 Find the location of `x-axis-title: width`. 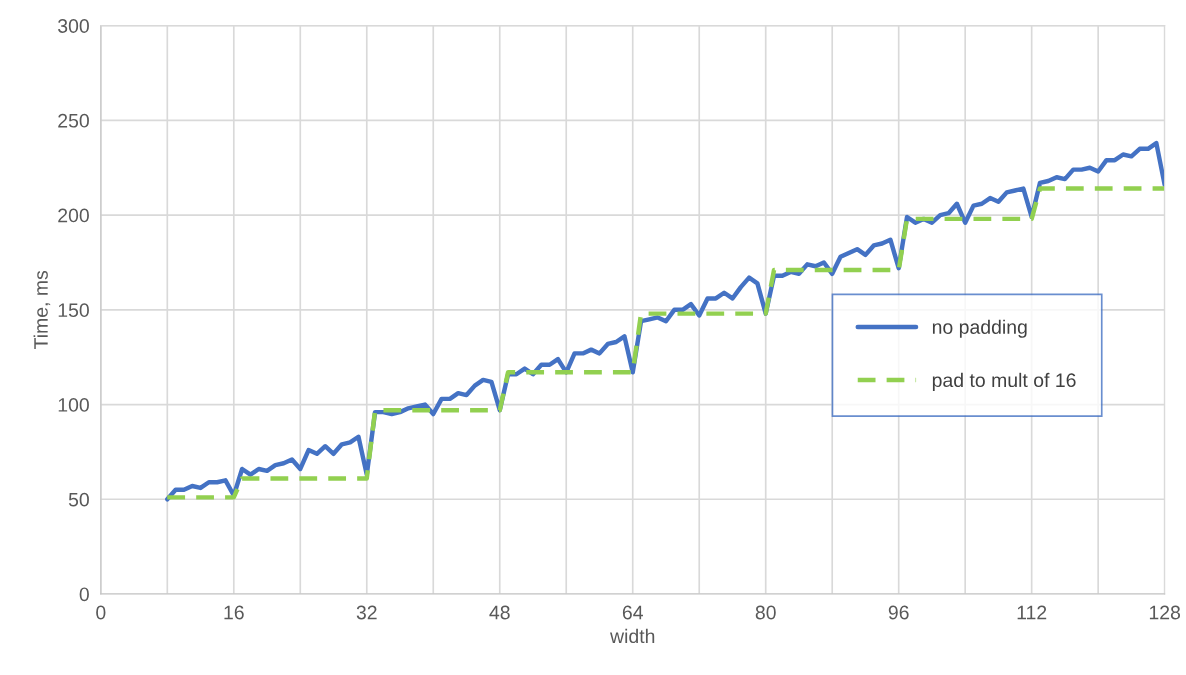

x-axis-title: width is located at coordinates (632, 636).